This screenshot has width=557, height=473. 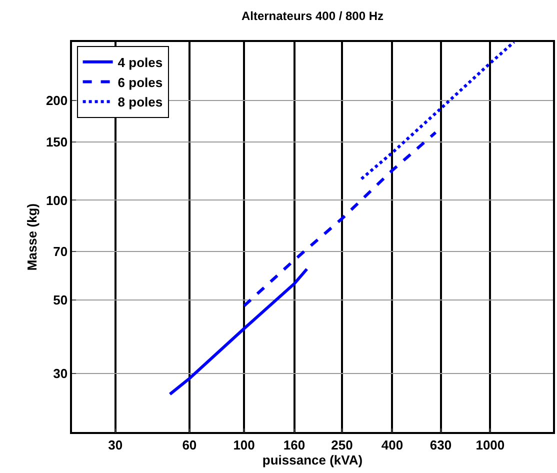 What do you see at coordinates (189, 444) in the screenshot?
I see `x-tick-label: 60` at bounding box center [189, 444].